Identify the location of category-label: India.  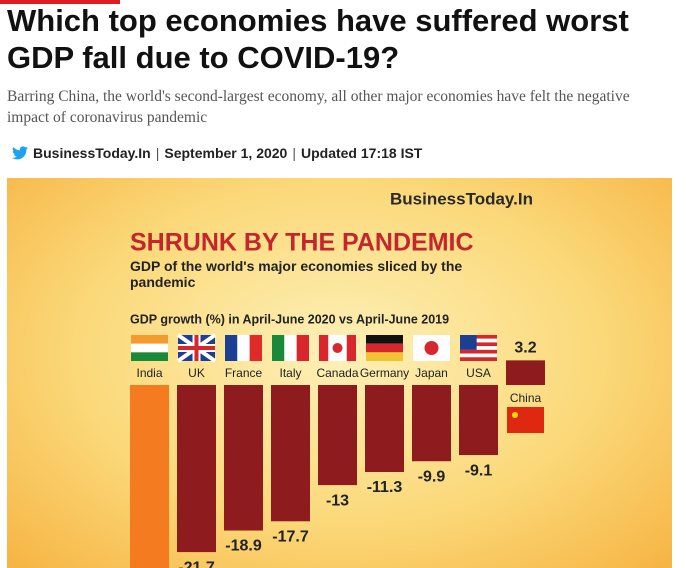
(149, 373).